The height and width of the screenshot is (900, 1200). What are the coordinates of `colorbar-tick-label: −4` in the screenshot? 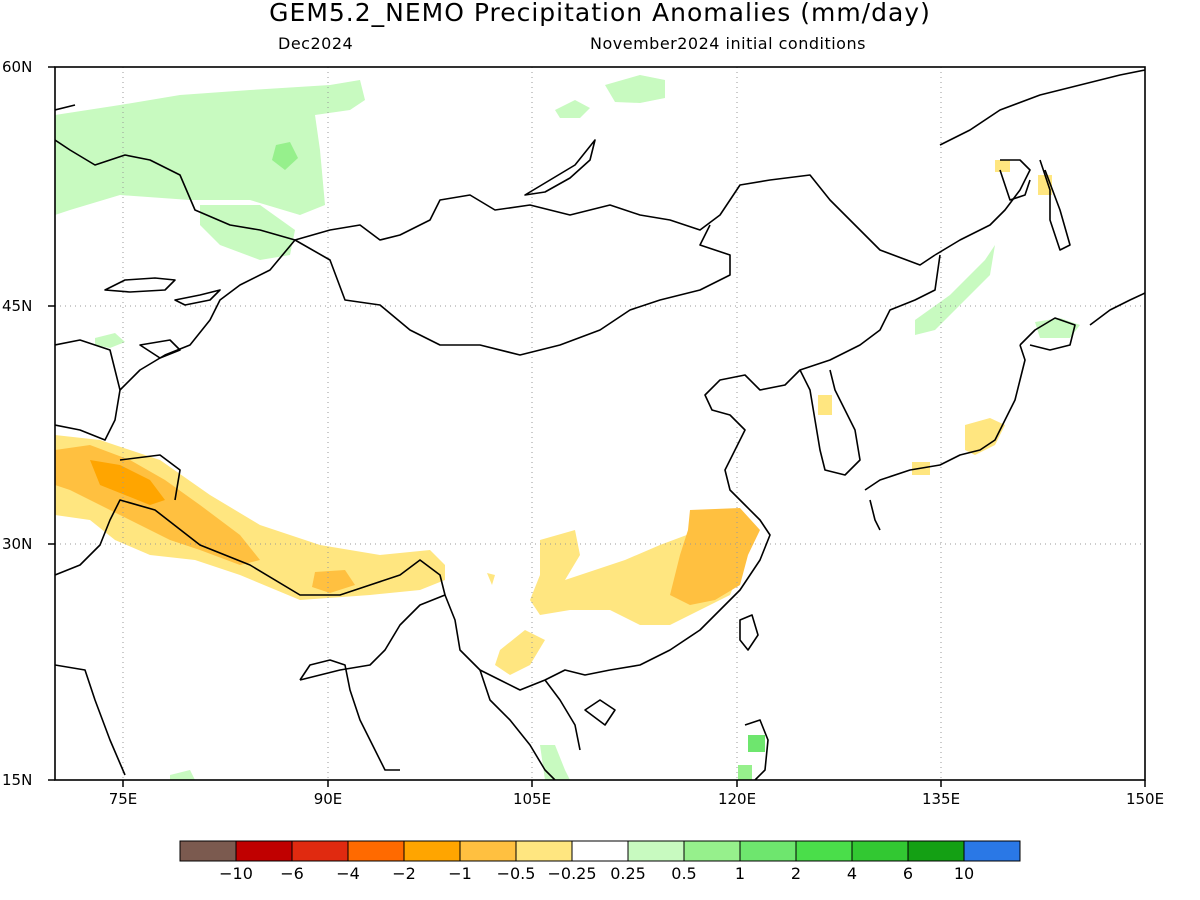 It's located at (348, 873).